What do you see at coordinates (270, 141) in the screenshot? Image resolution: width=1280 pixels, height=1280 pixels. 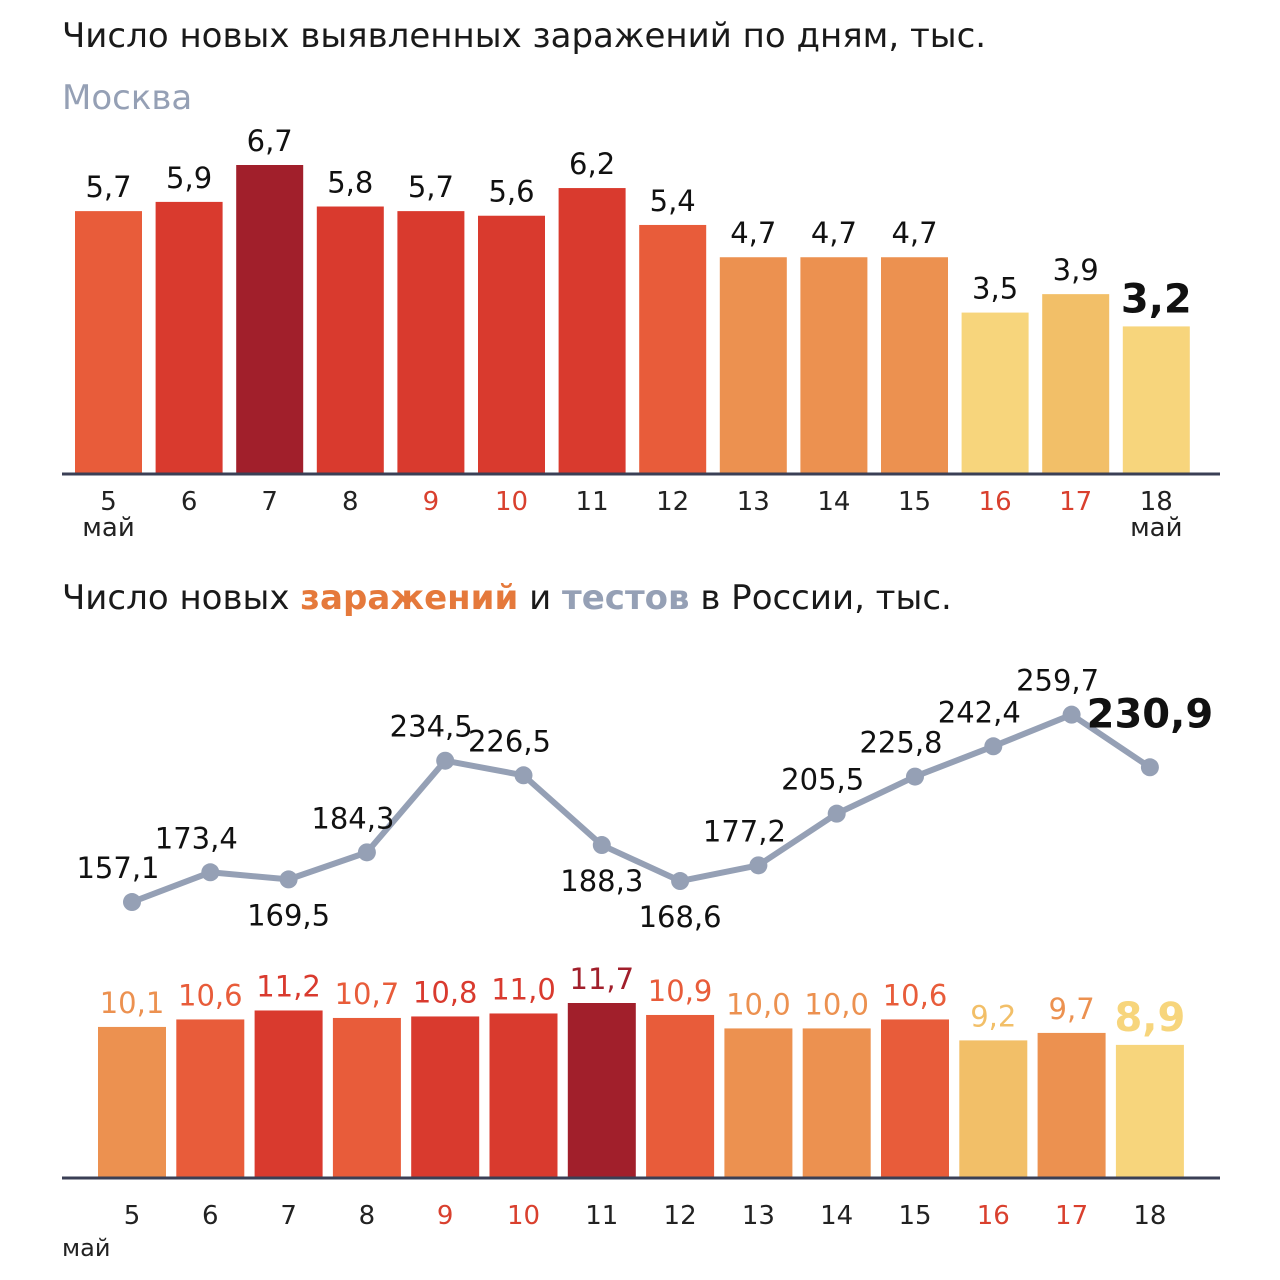 I see `moscow-value-label: 6,7` at bounding box center [270, 141].